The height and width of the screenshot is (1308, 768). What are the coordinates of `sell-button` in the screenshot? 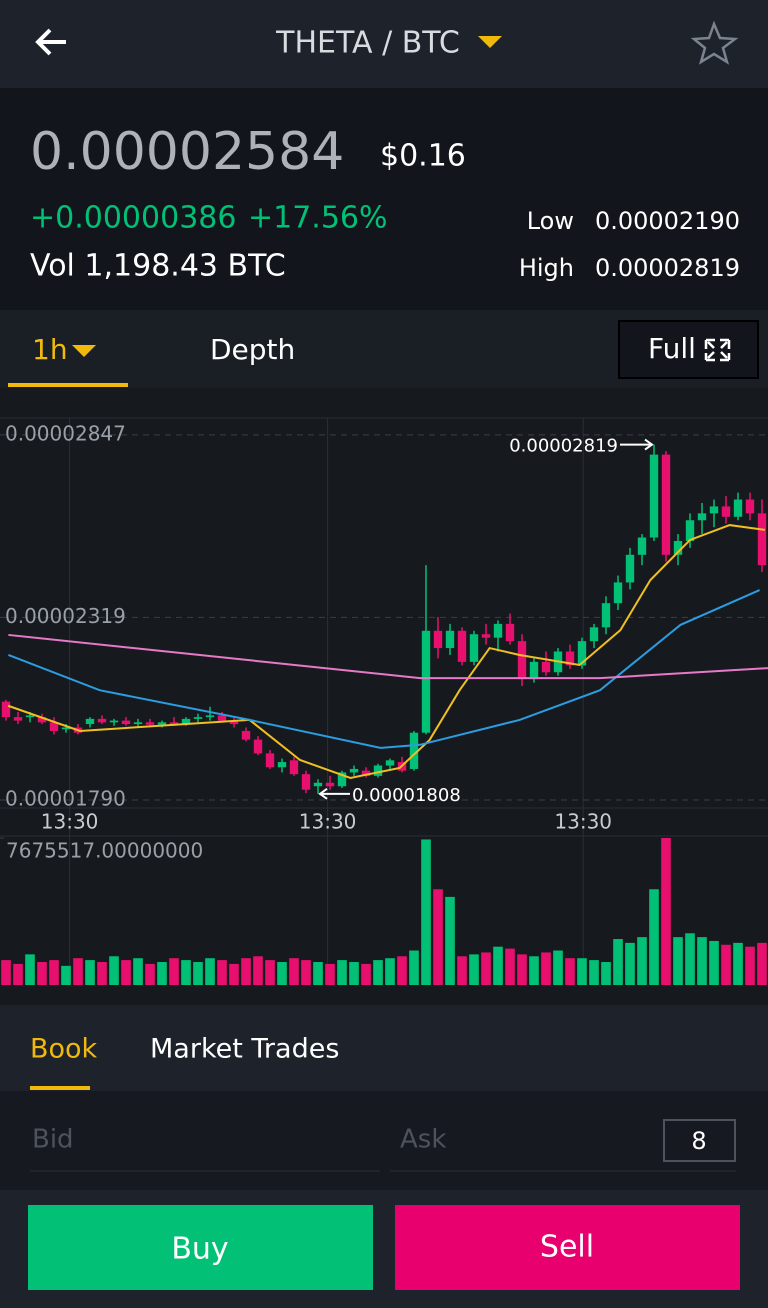 It's located at (567, 1247).